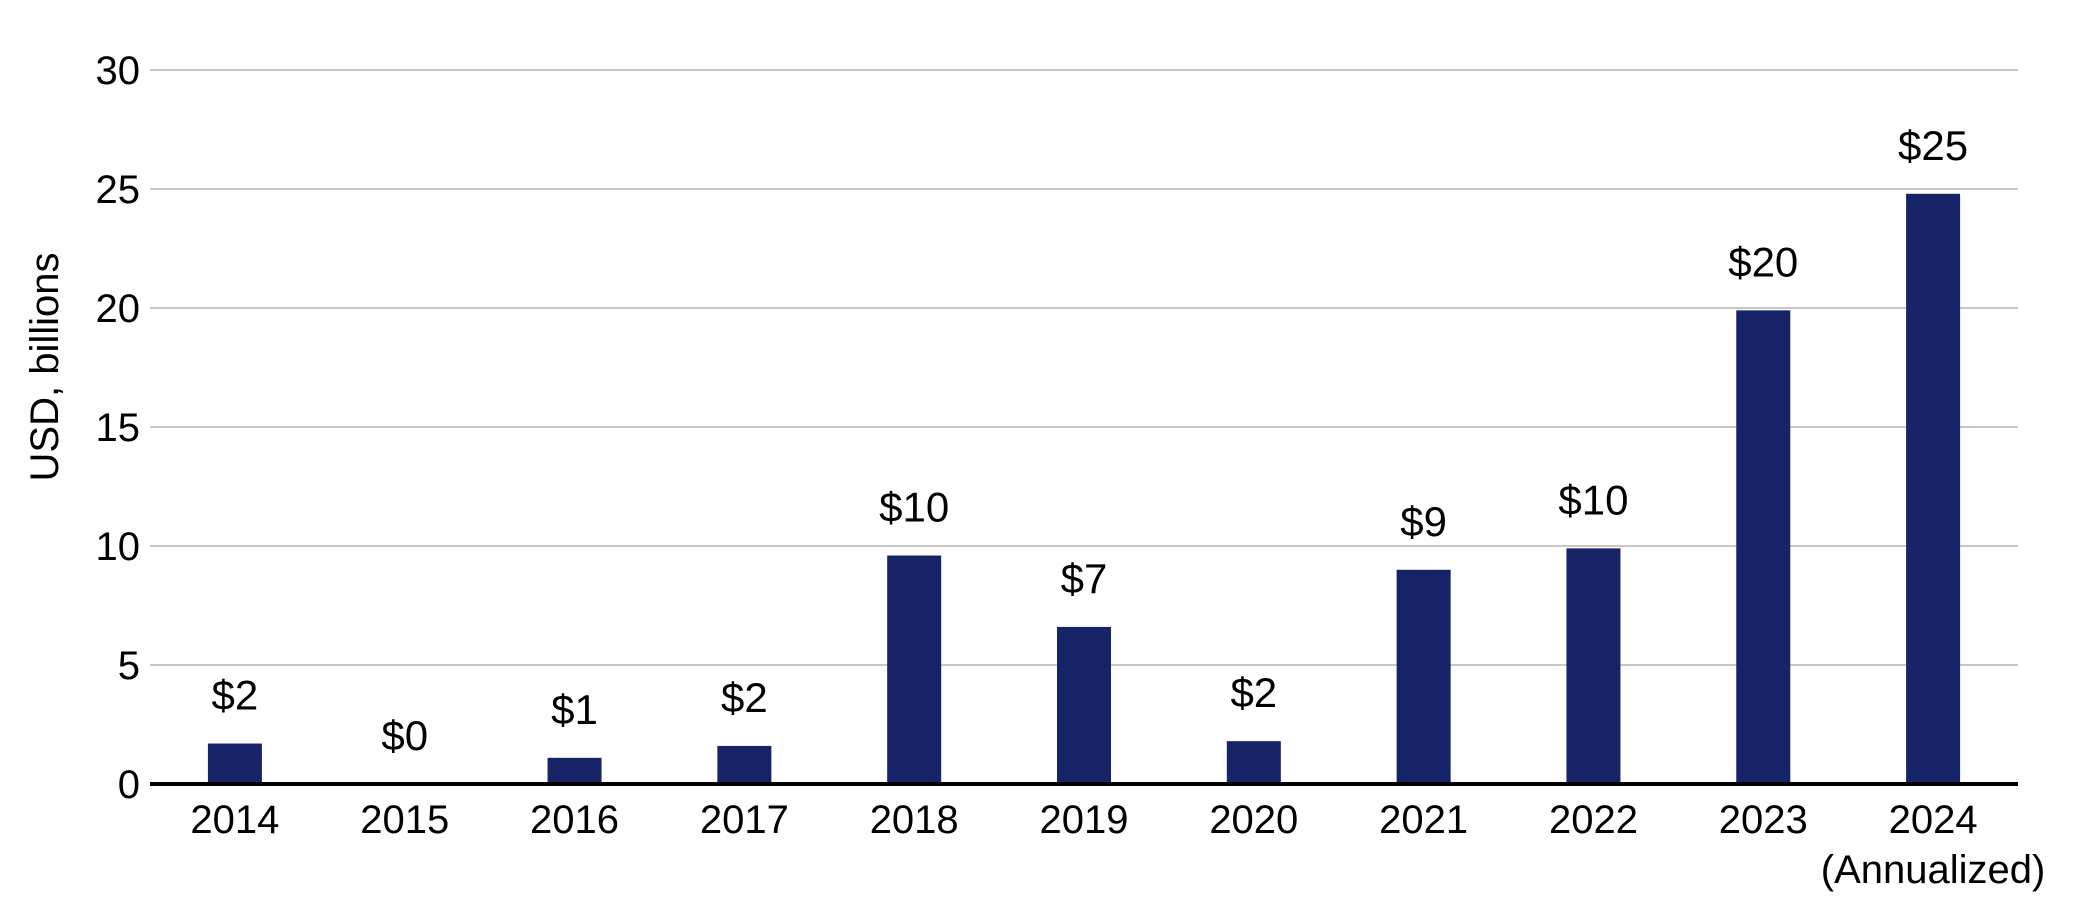  I want to click on y-tick-label: 0, so click(129, 785).